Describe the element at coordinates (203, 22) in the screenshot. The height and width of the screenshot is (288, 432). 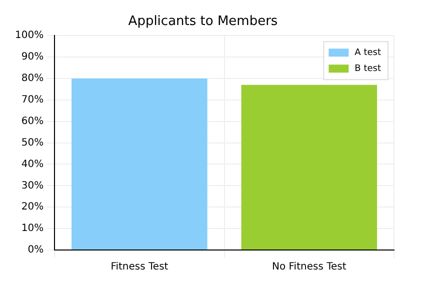
I see `chart-title: Applicants to Members` at that location.